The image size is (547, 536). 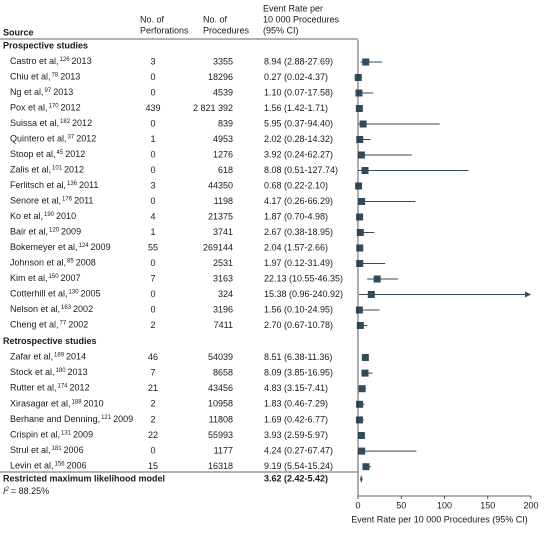 What do you see at coordinates (29, 278) in the screenshot?
I see `study-name: Kim et al,` at bounding box center [29, 278].